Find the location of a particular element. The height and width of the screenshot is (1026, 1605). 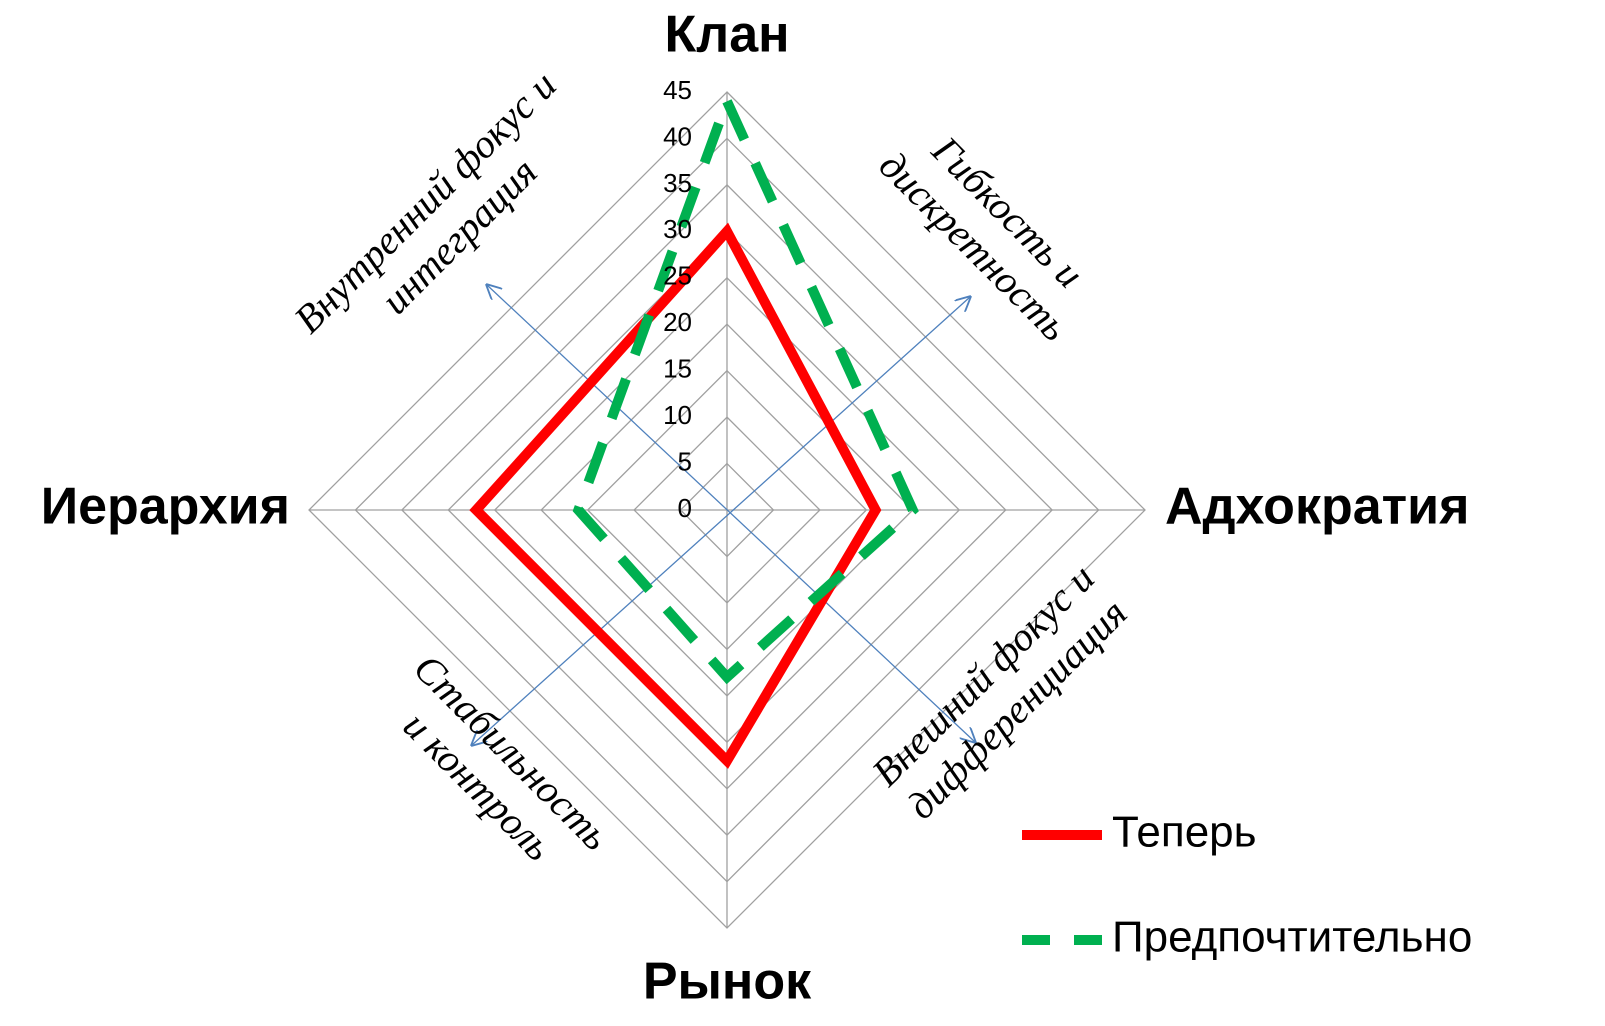

r-tick-label: 5 is located at coordinates (685, 461).